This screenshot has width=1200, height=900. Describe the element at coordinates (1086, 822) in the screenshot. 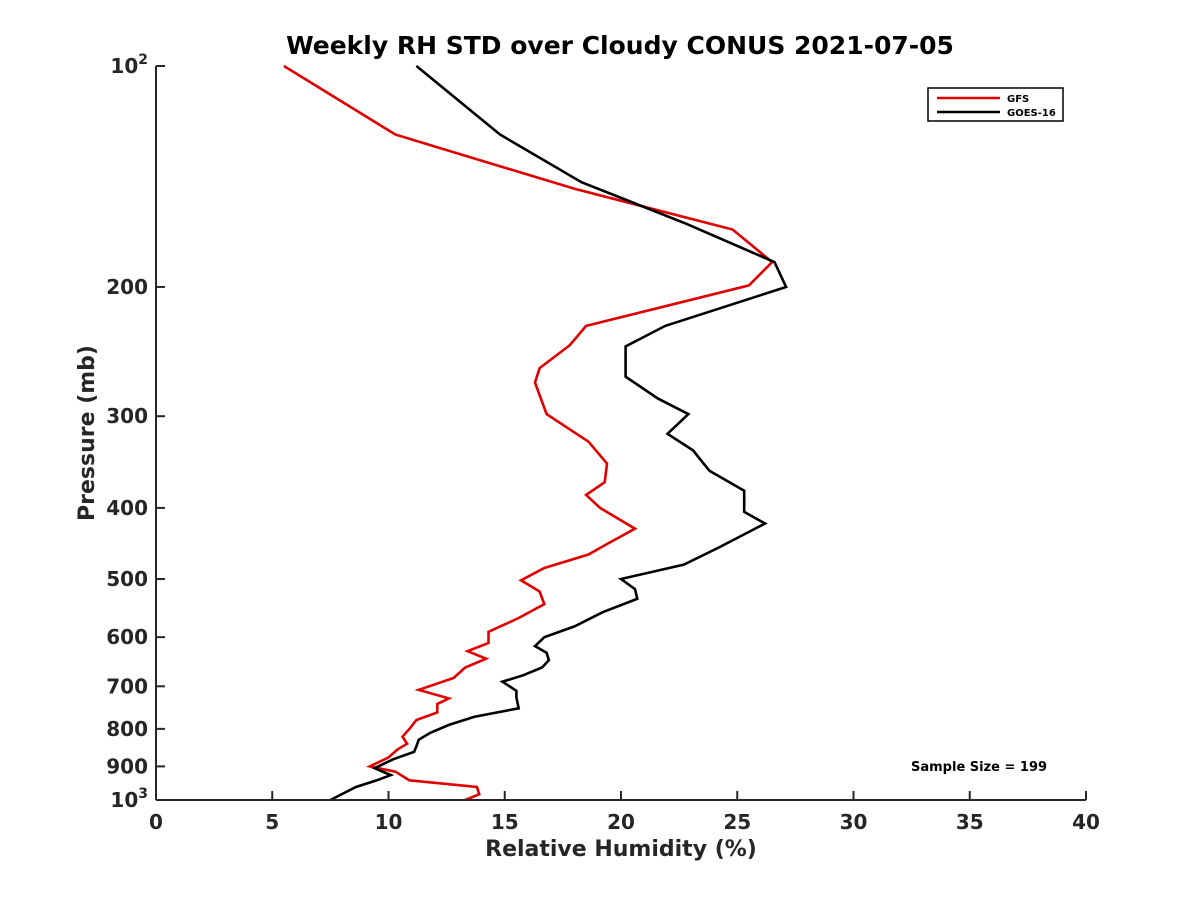

I see `x-tick-label: 40` at that location.